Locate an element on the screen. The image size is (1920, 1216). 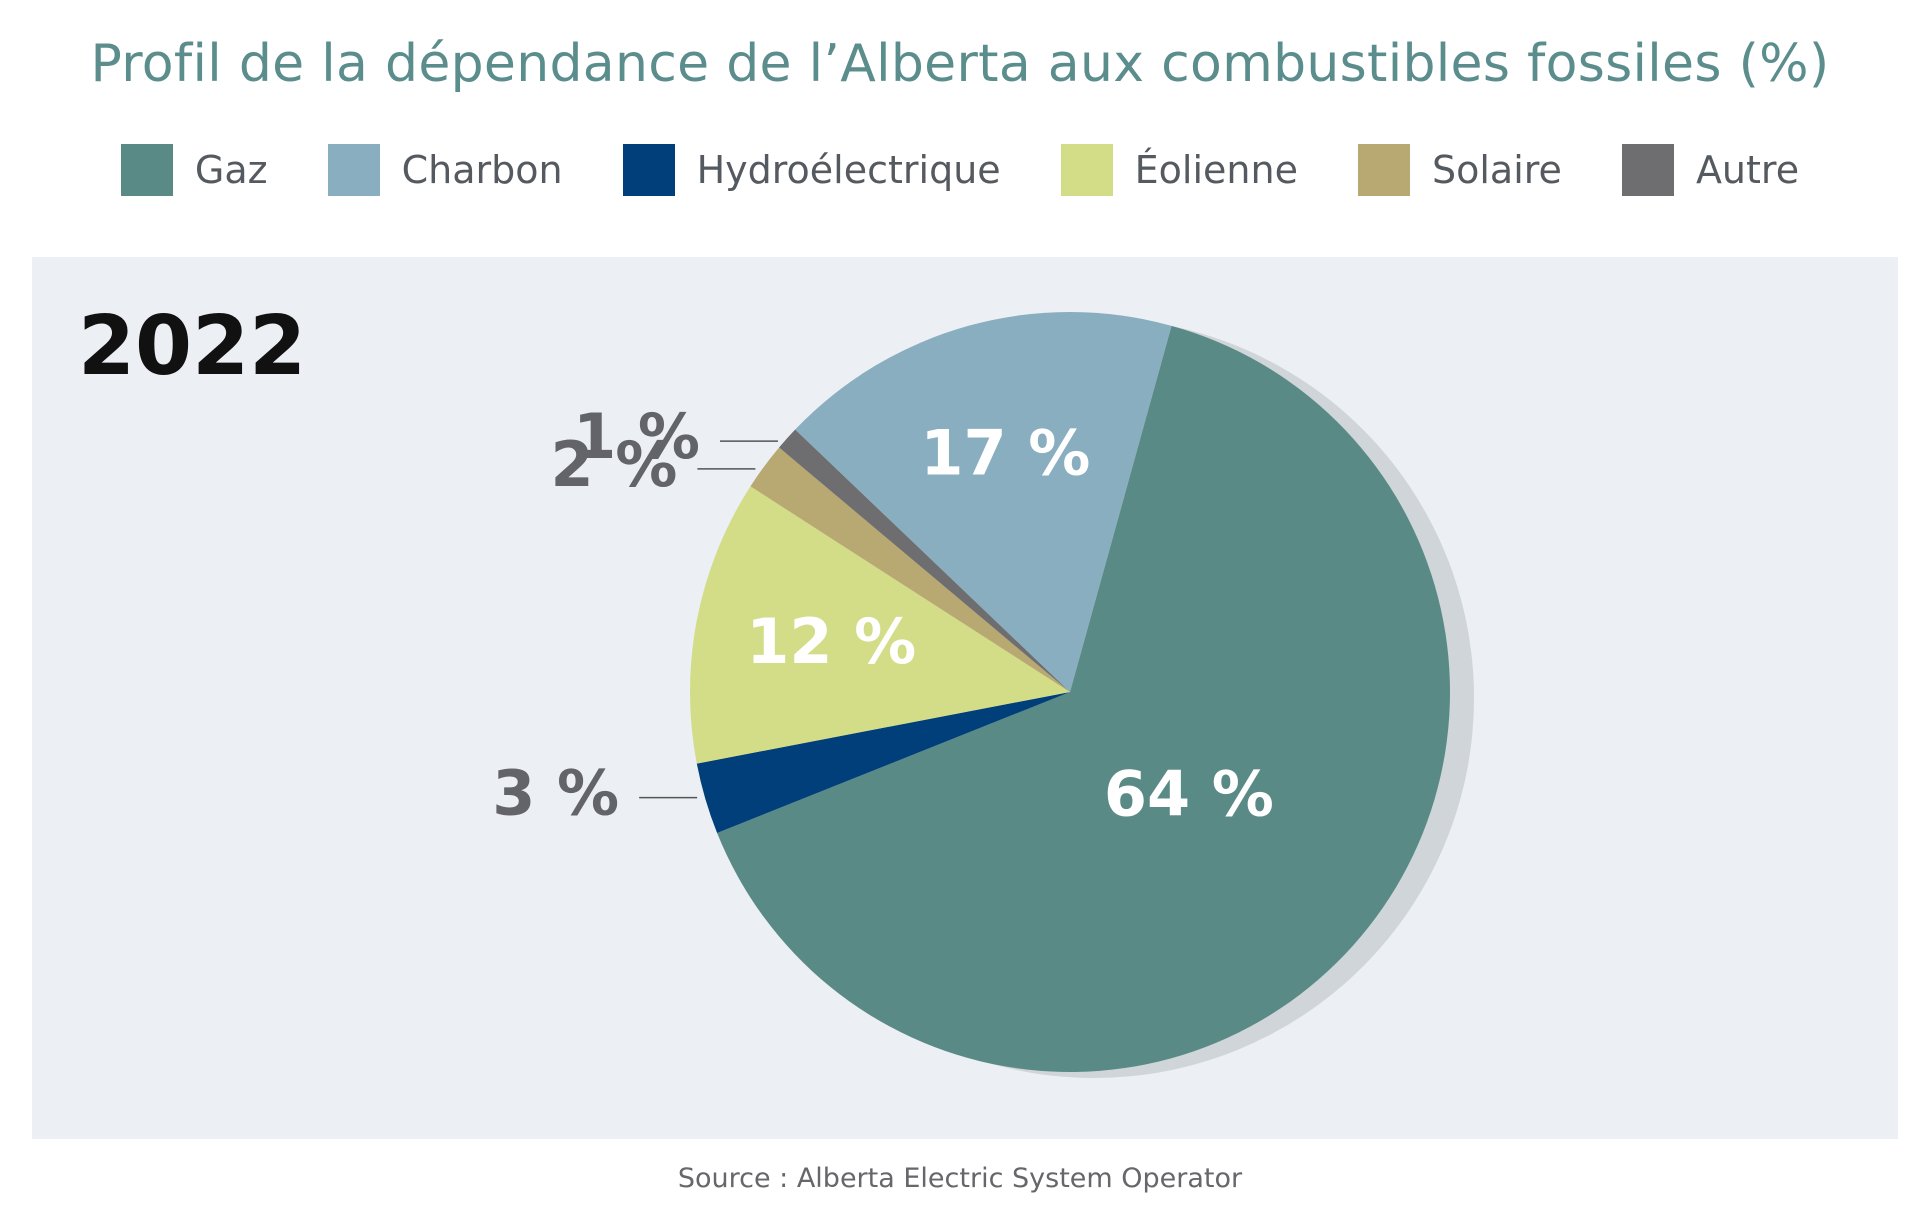
legend-swatch-charbon is located at coordinates (353, 170).